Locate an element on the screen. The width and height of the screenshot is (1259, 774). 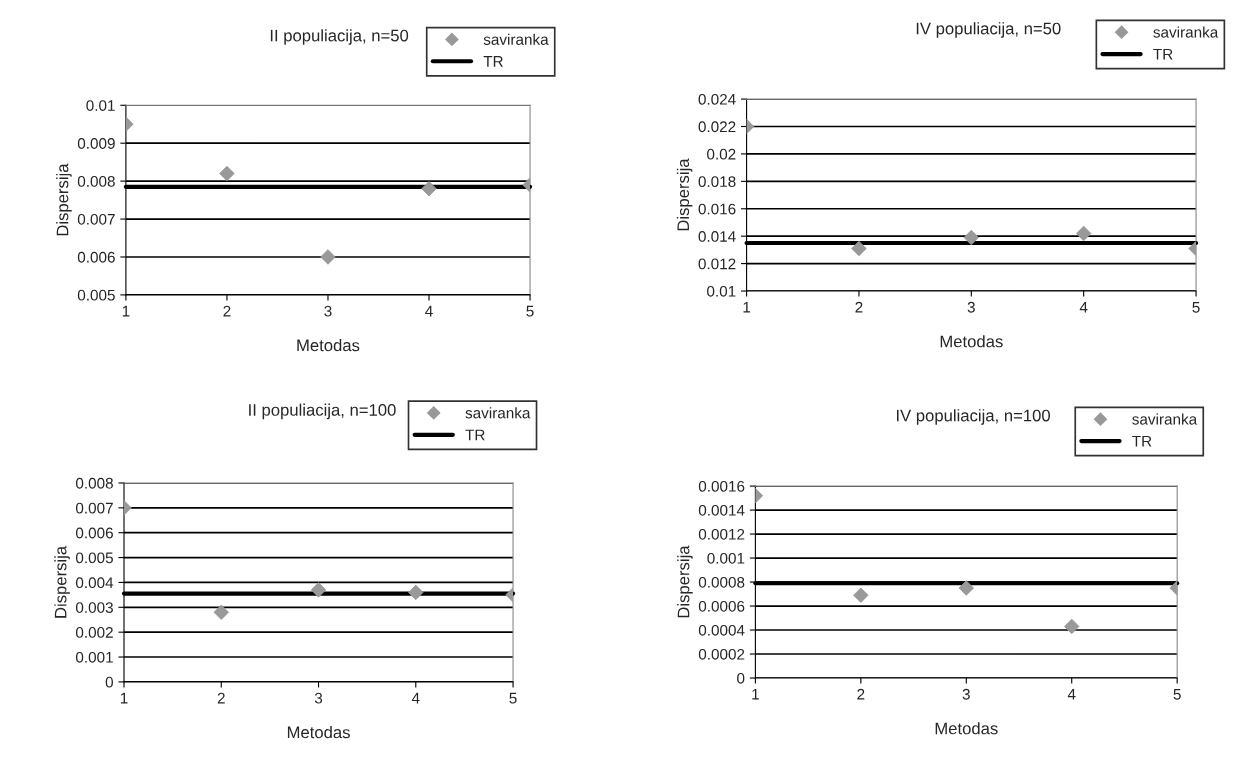
chart-title: IV populiacija, n=100 is located at coordinates (973, 417).